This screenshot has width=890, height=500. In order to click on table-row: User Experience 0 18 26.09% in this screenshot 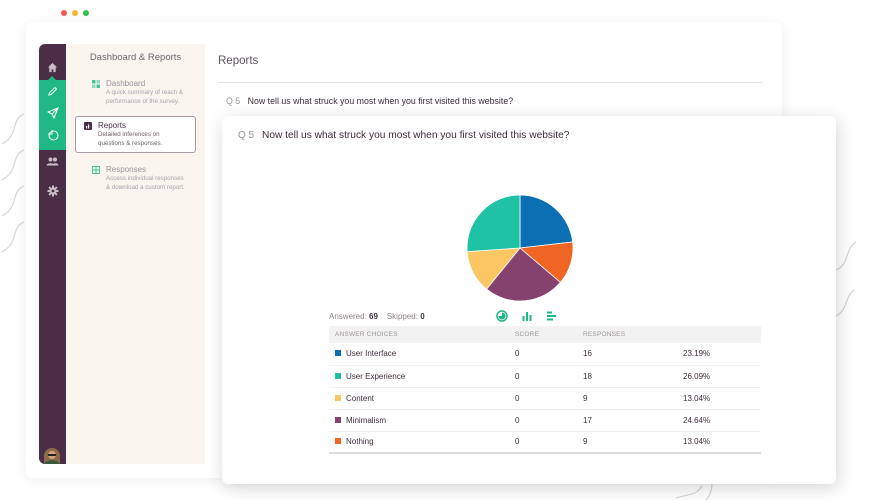, I will do `click(545, 376)`.